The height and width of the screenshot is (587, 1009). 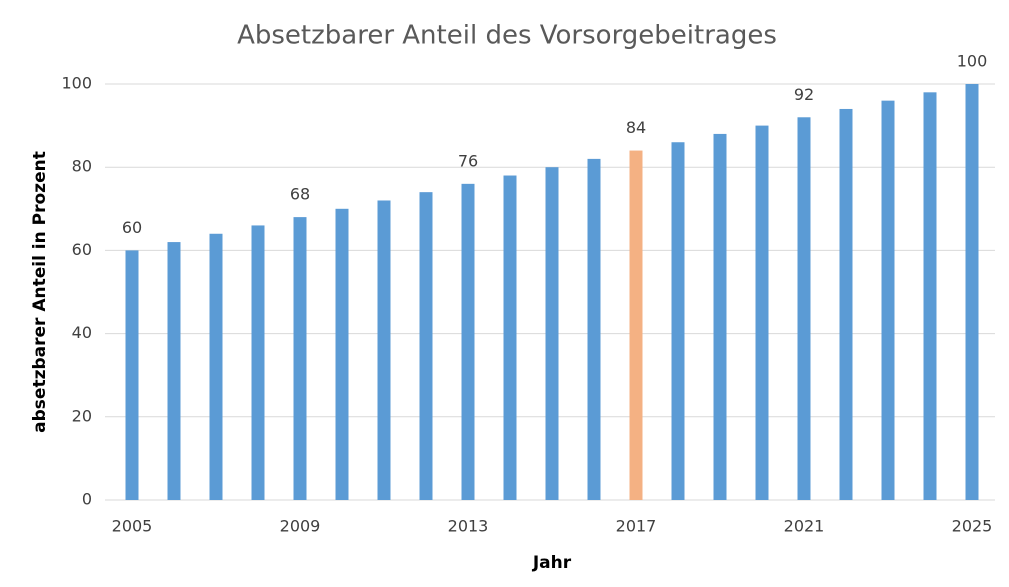 I want to click on data-label: 60, so click(x=132, y=227).